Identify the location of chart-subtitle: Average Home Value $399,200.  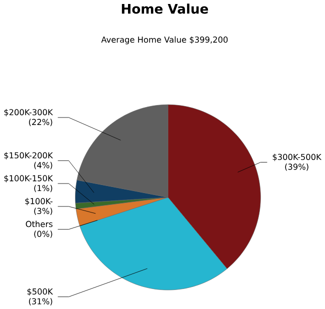
(164, 40).